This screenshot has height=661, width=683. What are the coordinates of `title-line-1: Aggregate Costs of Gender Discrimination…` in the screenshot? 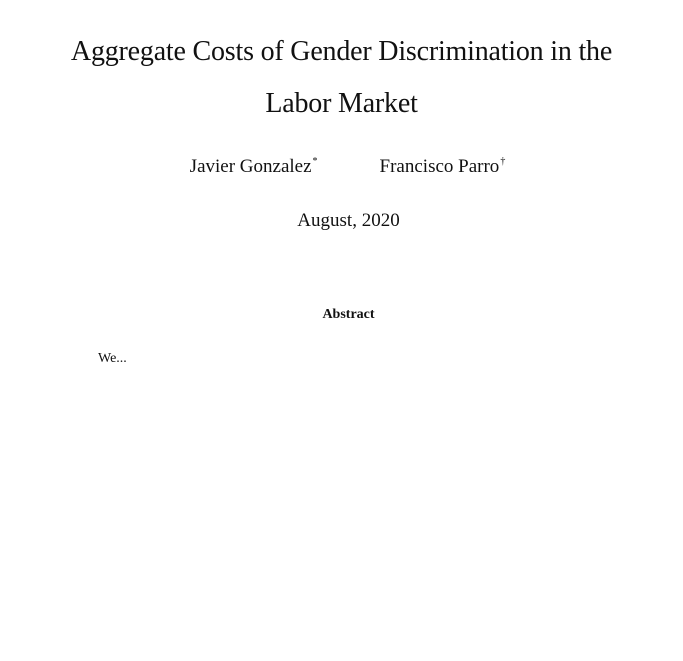 It's located at (341, 51).